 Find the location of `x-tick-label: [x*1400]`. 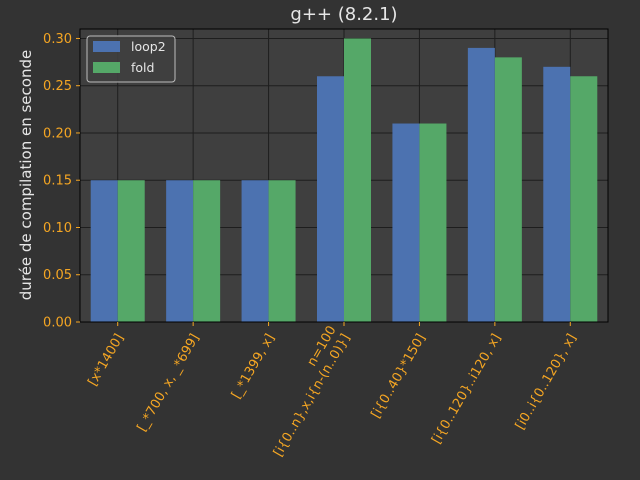

x-tick-label: [x*1400] is located at coordinates (106, 360).